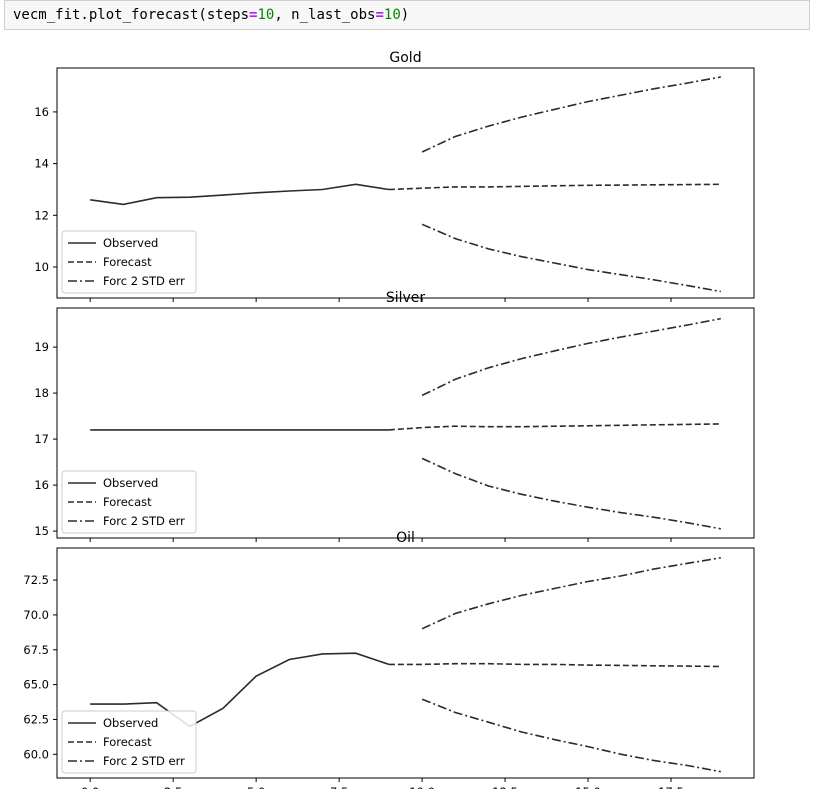 The height and width of the screenshot is (789, 814). I want to click on x-tick-label: 7.5, so click(339, 787).